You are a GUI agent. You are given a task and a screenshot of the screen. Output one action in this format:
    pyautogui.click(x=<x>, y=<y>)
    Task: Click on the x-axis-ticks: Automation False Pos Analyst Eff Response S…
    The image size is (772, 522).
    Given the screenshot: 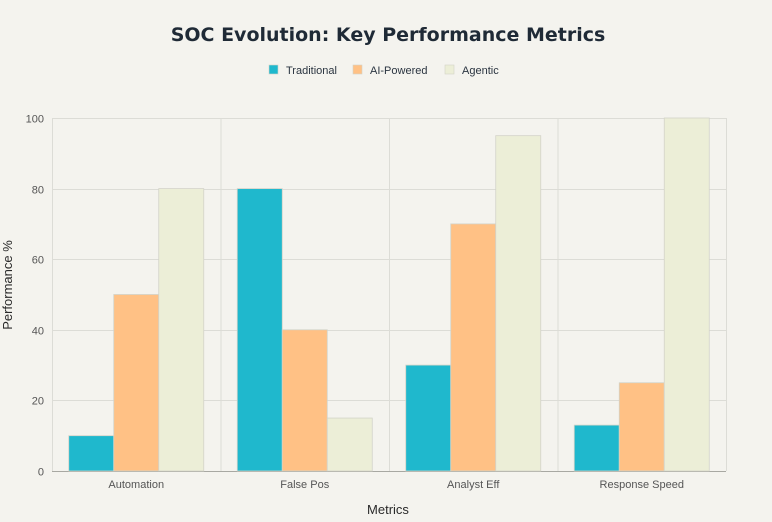 What is the action you would take?
    pyautogui.click(x=396, y=485)
    